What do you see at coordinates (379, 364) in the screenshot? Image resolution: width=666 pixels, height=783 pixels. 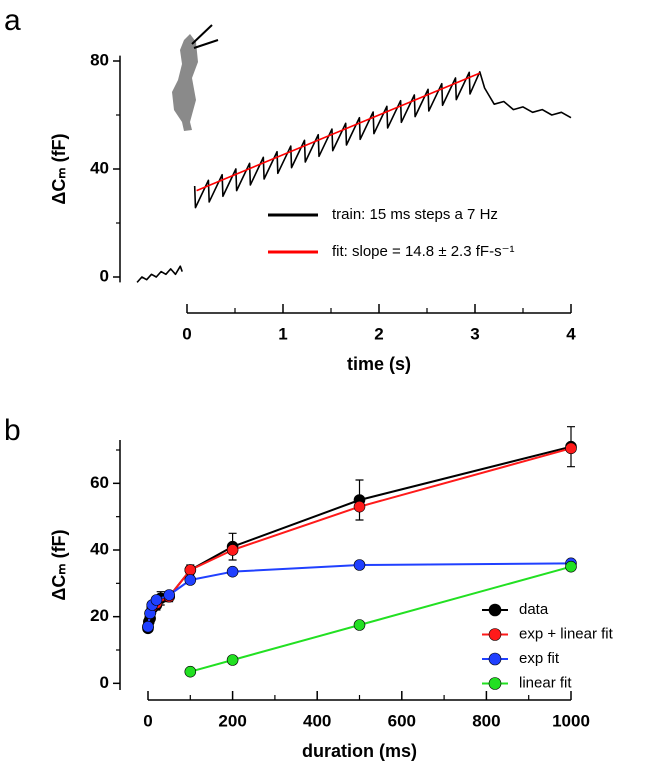 I see `x-axis-title: time (s)` at bounding box center [379, 364].